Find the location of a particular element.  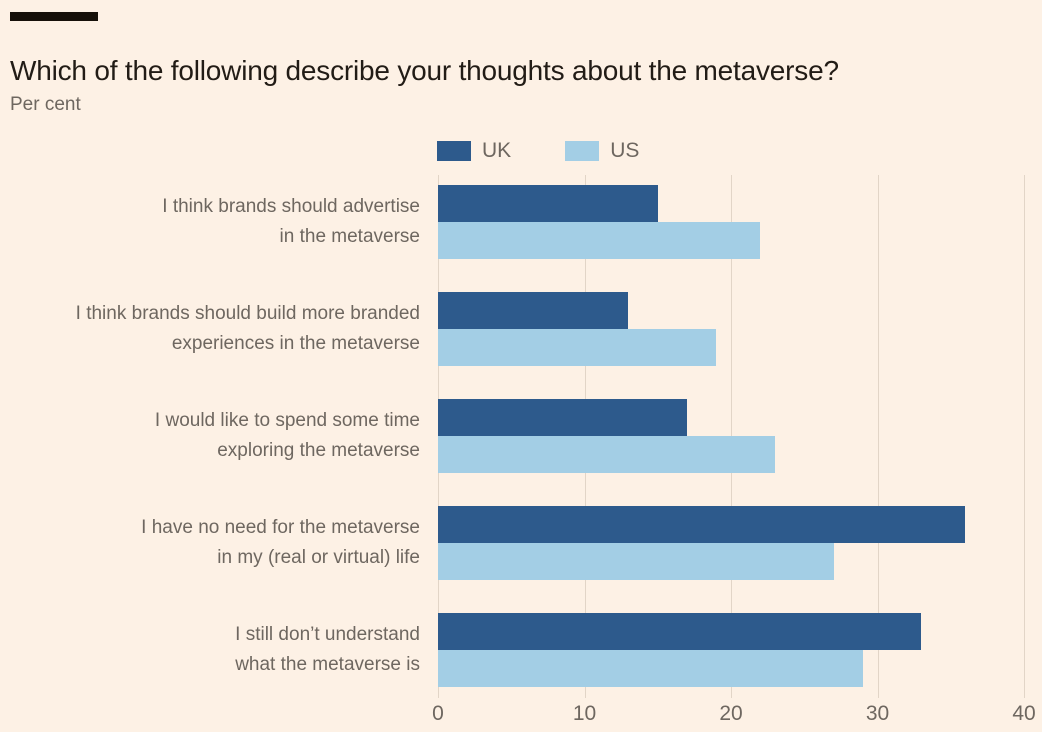

bar-us-row1 is located at coordinates (599, 240).